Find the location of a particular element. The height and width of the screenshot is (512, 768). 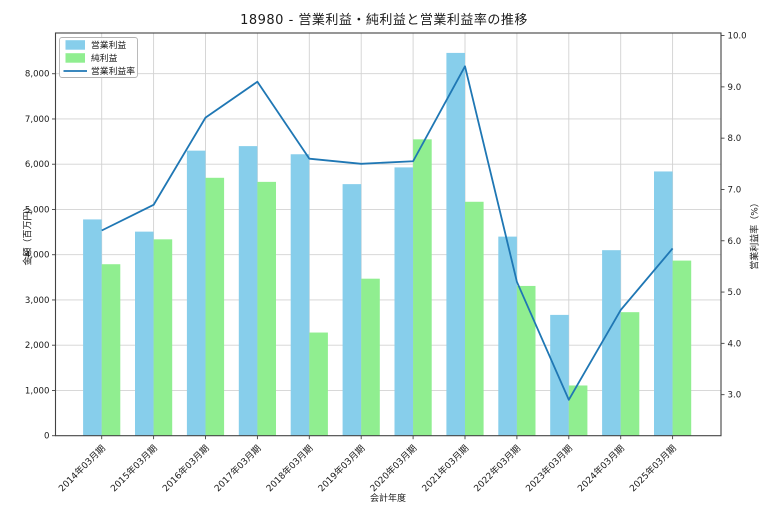

y-axis-label-right: 営業利益率（%） is located at coordinates (755, 234).